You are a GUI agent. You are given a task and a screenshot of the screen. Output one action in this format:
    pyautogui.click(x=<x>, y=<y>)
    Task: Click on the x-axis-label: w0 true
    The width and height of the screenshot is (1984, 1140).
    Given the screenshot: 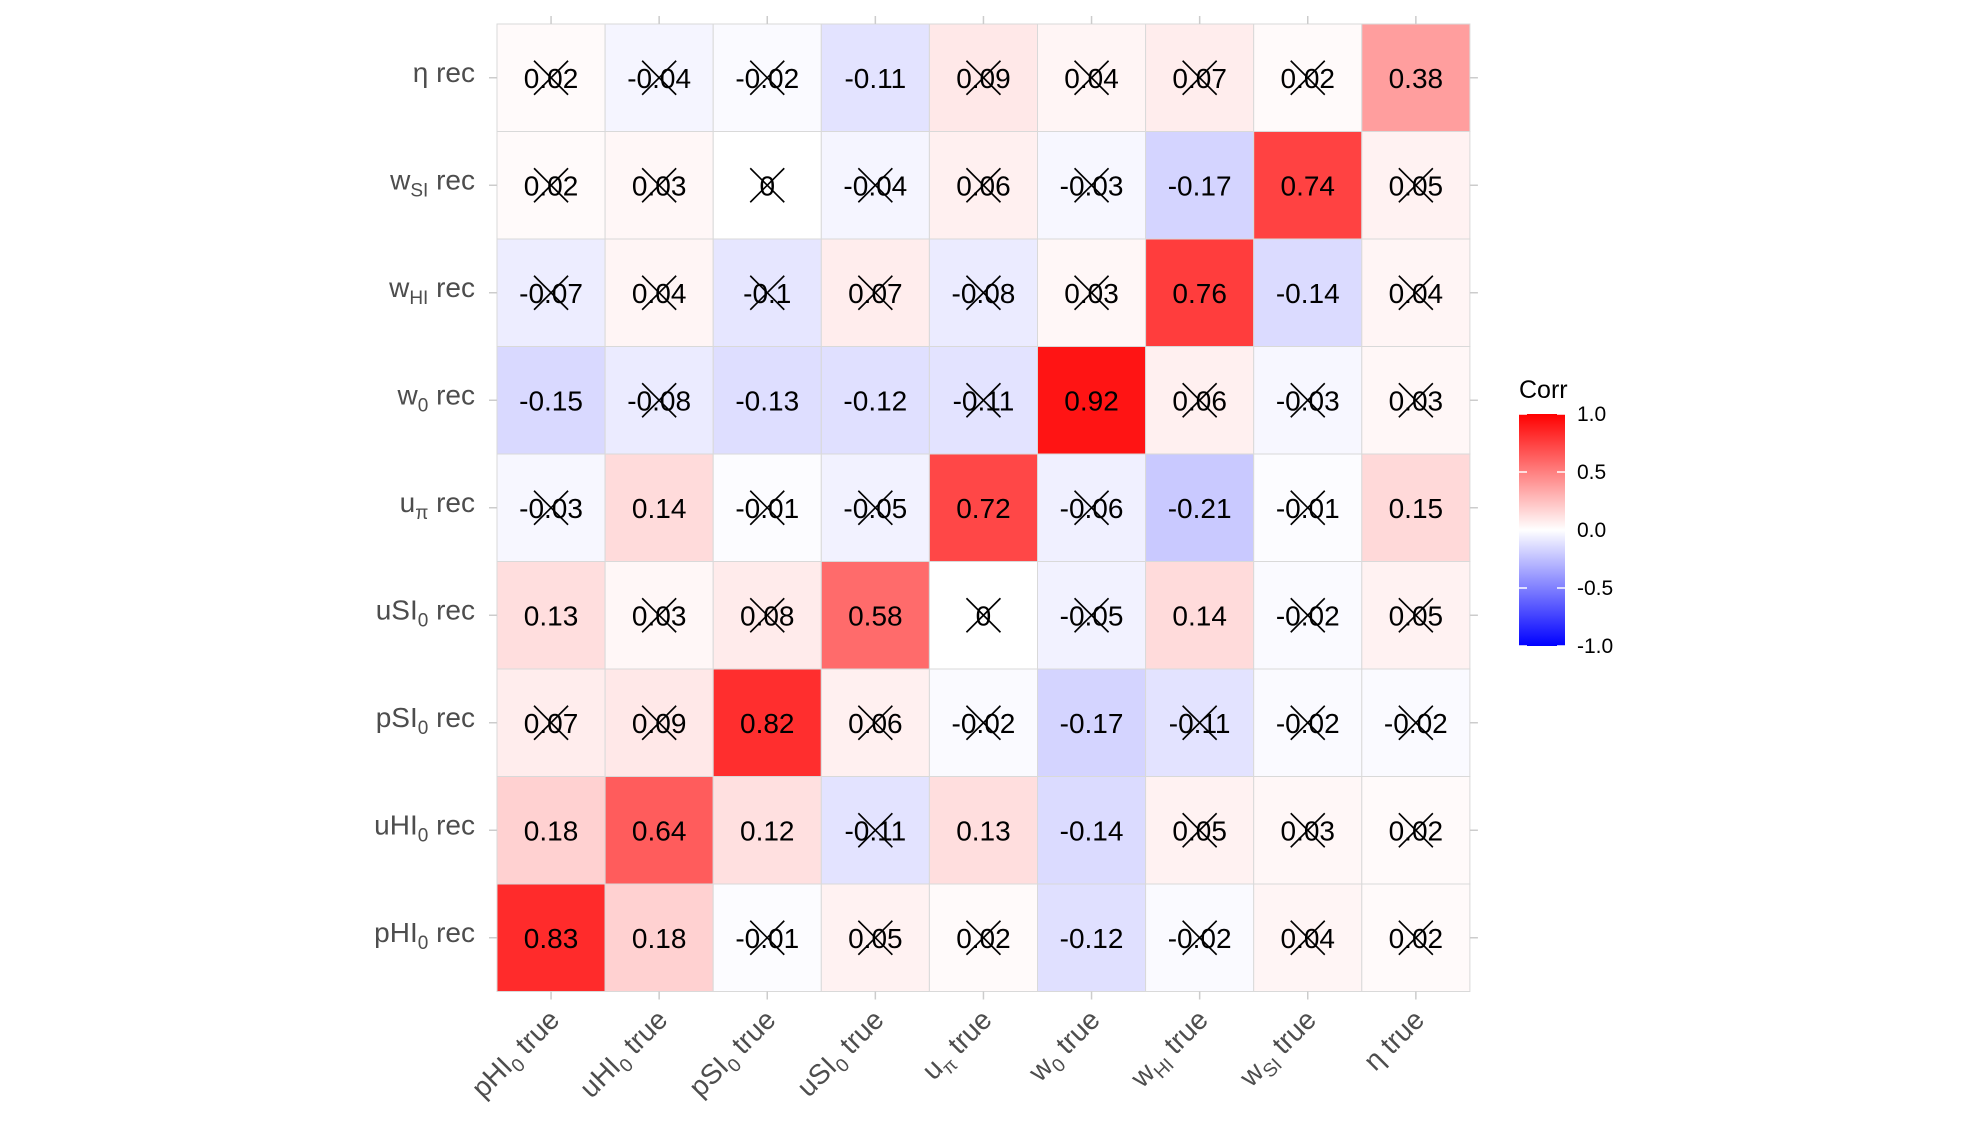 What is the action you would take?
    pyautogui.click(x=1066, y=1048)
    